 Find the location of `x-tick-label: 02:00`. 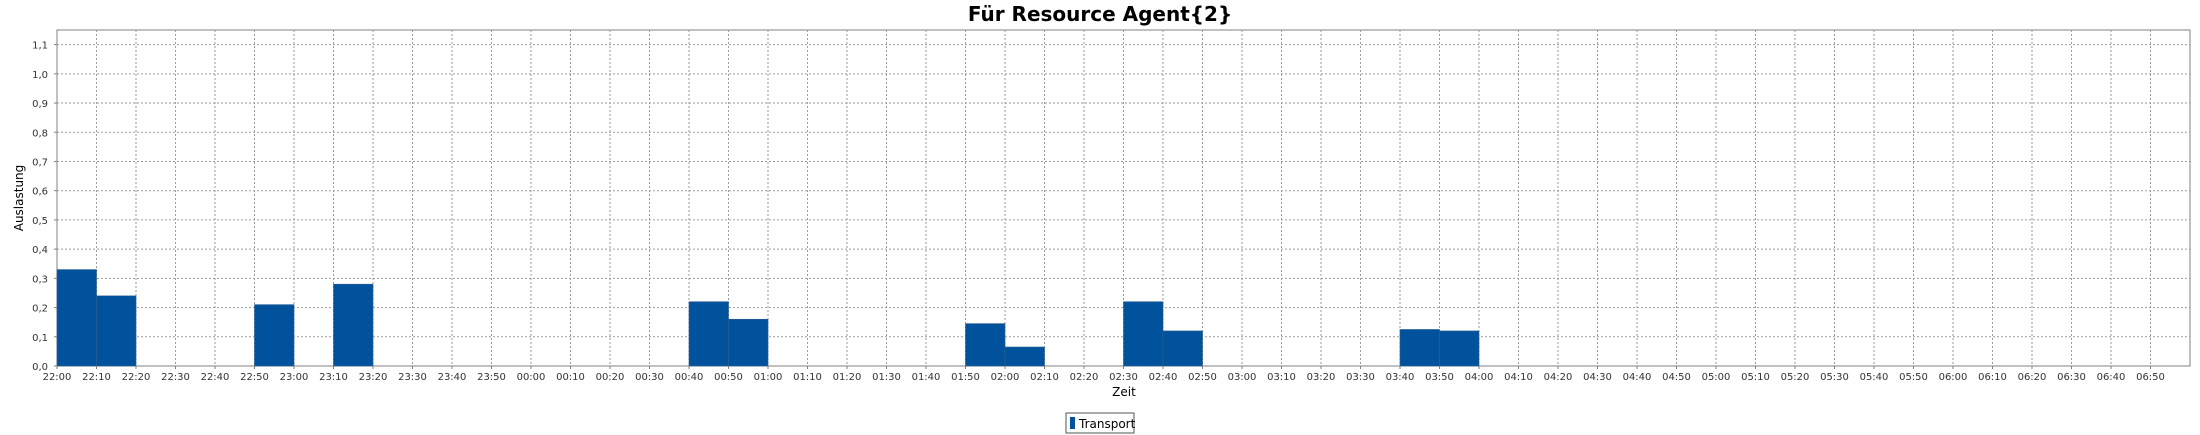

x-tick-label: 02:00 is located at coordinates (1005, 377).